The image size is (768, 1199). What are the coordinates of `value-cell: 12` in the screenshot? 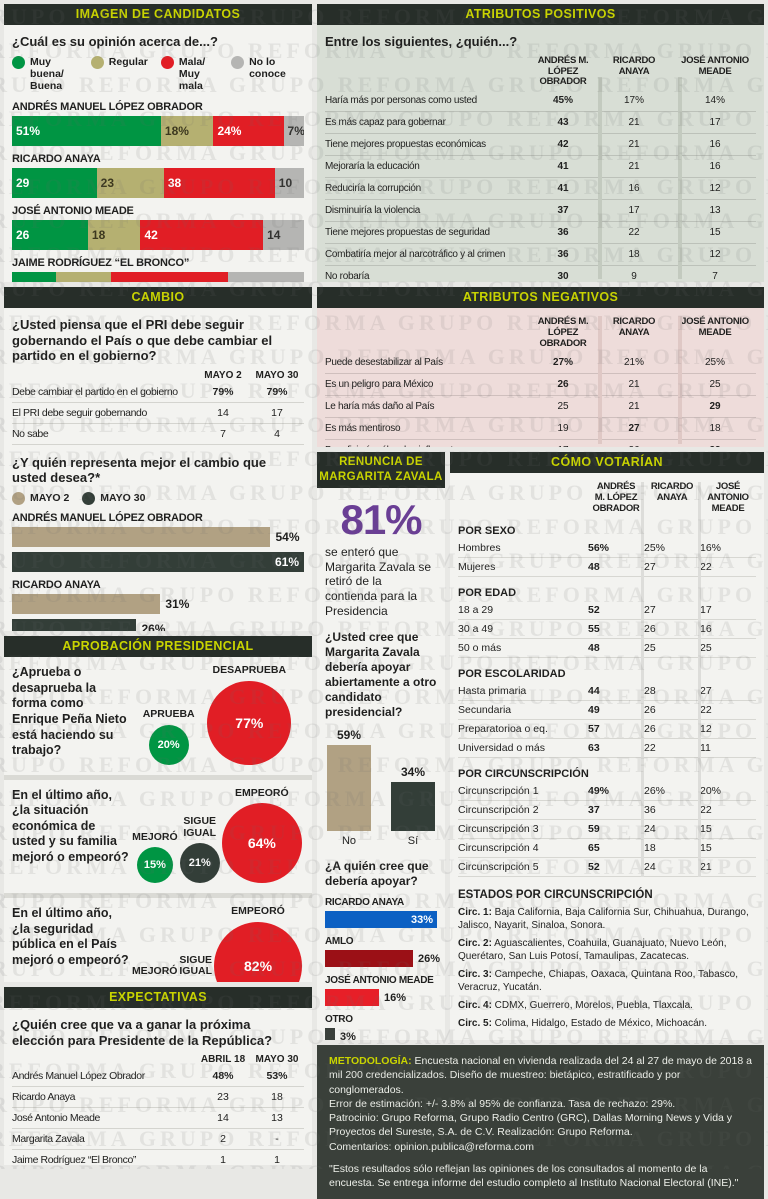 It's located at (715, 254).